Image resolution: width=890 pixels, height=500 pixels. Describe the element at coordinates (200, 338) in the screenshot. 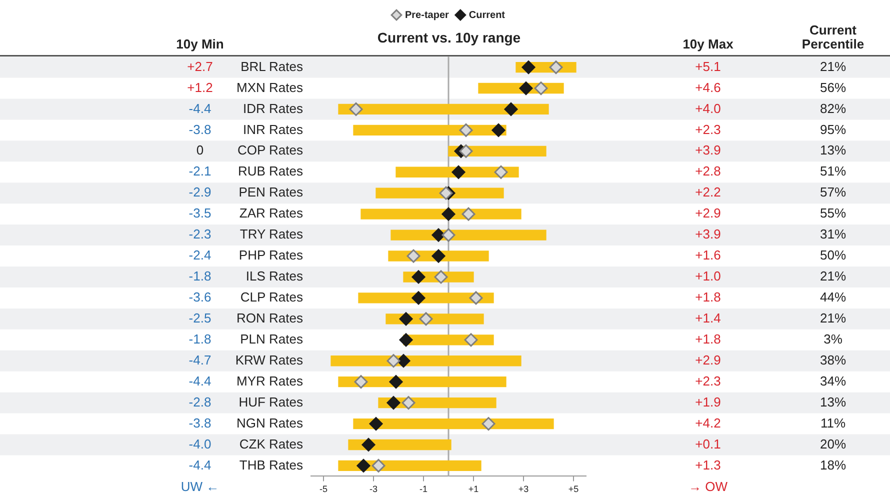

I see `text: -1.8` at that location.